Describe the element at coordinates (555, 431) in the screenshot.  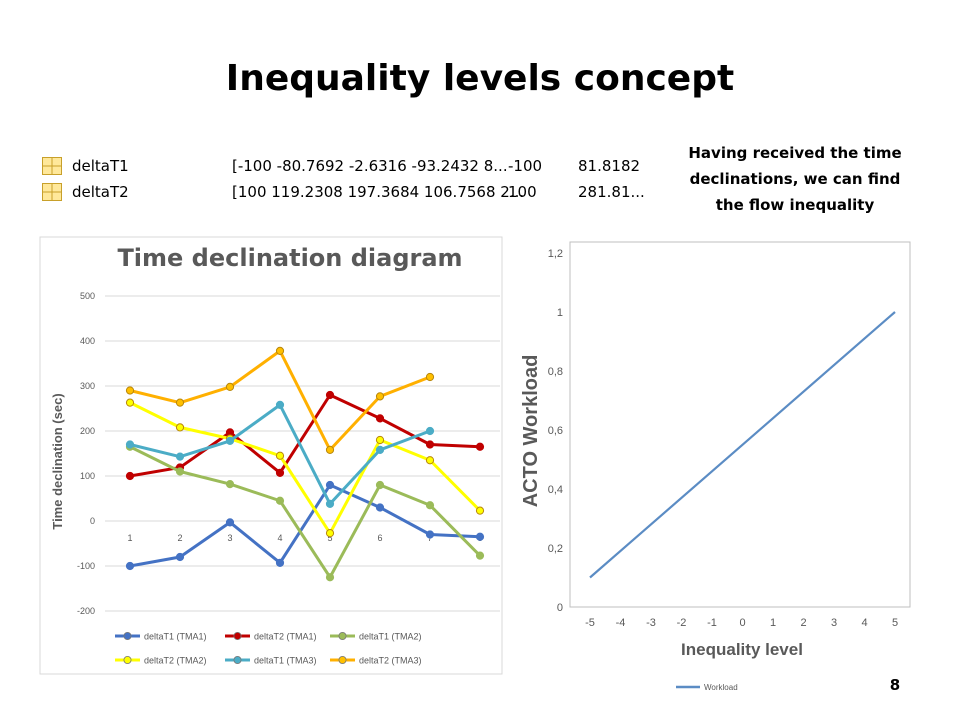
I see `y-tick-label: 0,6` at that location.